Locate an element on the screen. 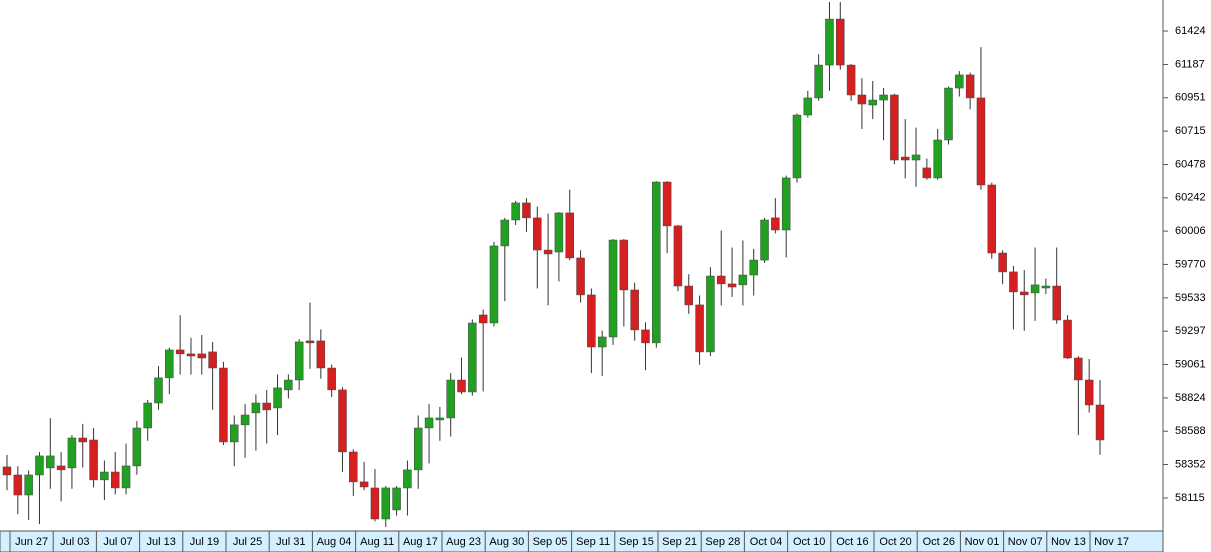 The image size is (1211, 552). y-tick-label: 59533 is located at coordinates (1190, 298).